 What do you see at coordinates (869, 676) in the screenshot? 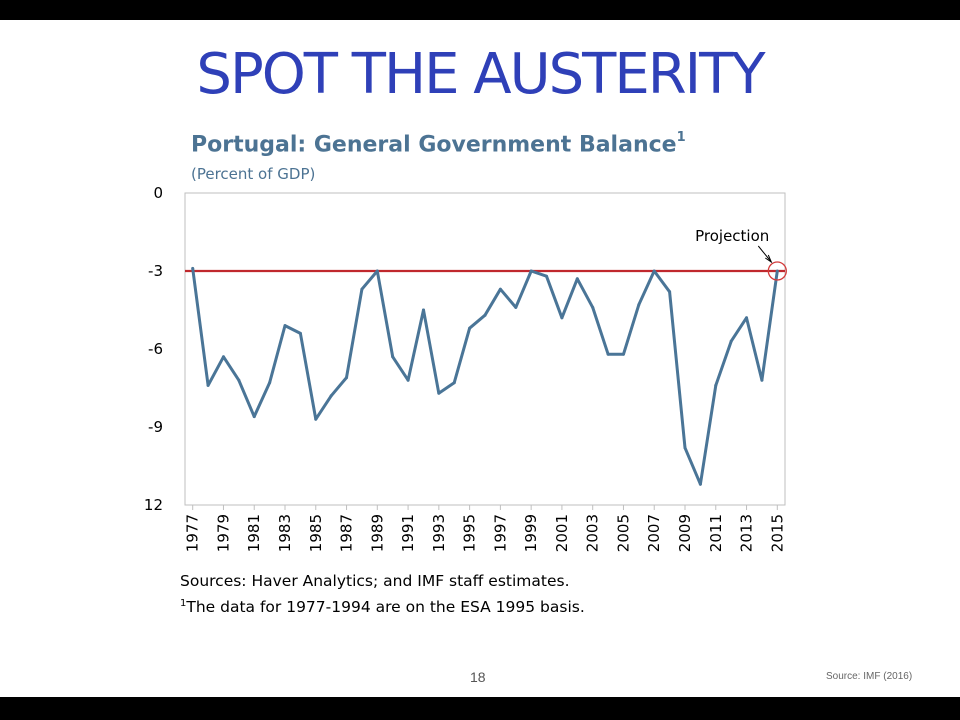
I see `source-attribution: Source: IMF (2016)` at bounding box center [869, 676].